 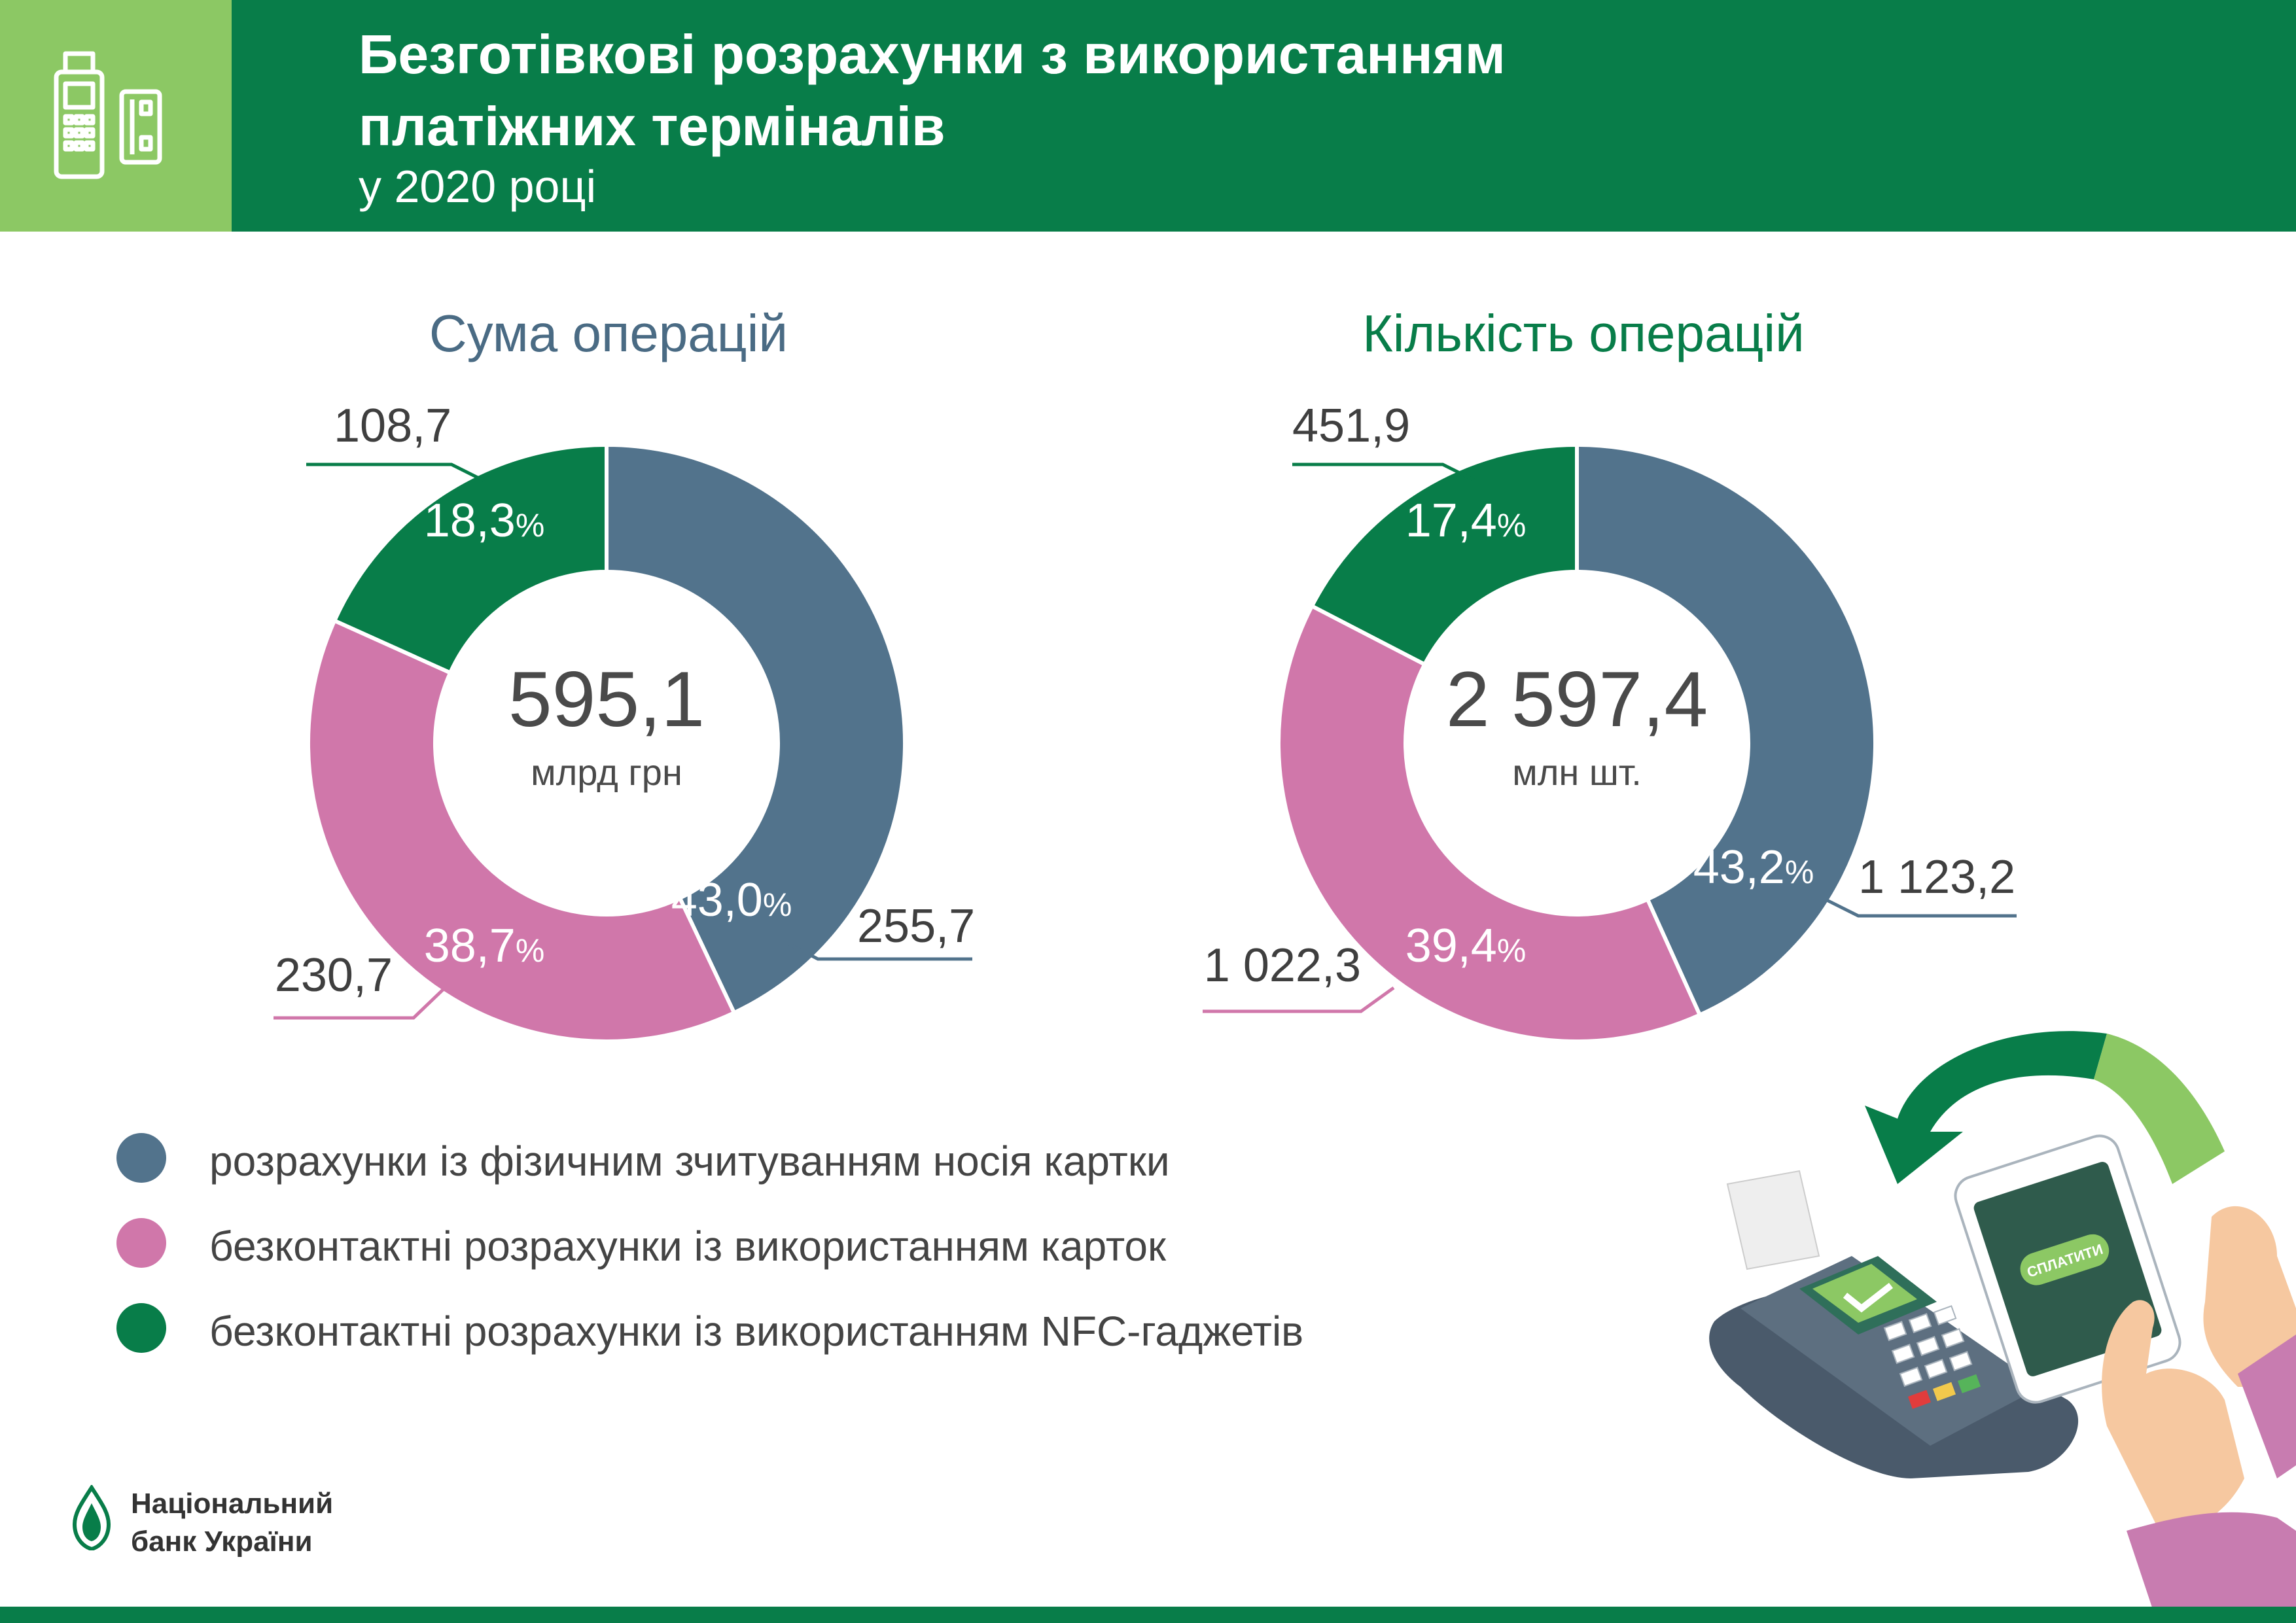 What do you see at coordinates (2211, 1561) in the screenshot?
I see `sleeve-icon` at bounding box center [2211, 1561].